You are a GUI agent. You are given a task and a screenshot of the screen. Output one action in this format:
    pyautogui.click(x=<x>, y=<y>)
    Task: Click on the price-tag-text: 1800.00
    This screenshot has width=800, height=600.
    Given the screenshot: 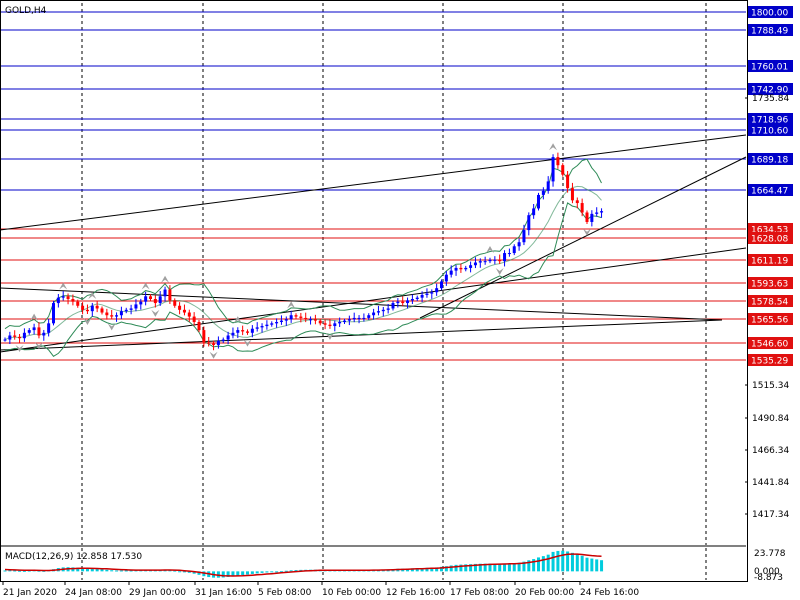 What is the action you would take?
    pyautogui.click(x=769, y=14)
    